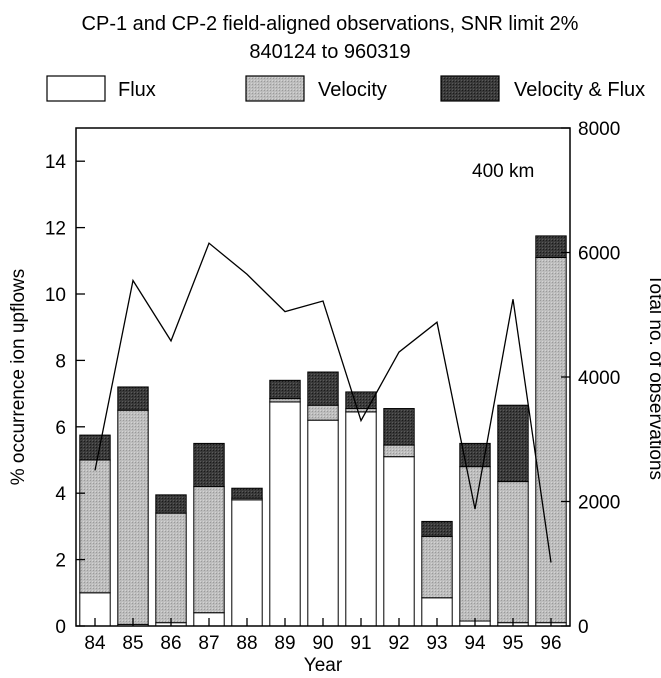 This screenshot has width=661, height=678. I want to click on left-axis: 0 2 4 6 8 10 12 14, so click(65, 395).